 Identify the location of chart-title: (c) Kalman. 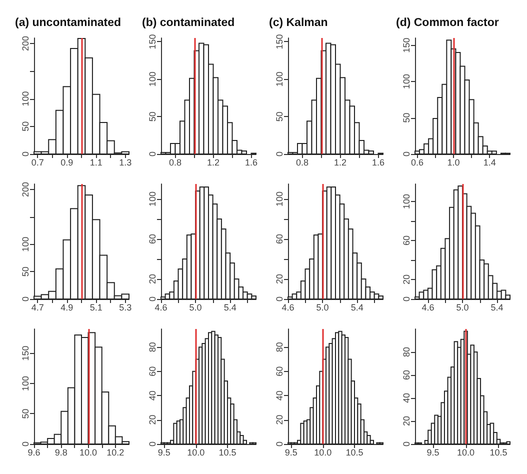
(298, 23).